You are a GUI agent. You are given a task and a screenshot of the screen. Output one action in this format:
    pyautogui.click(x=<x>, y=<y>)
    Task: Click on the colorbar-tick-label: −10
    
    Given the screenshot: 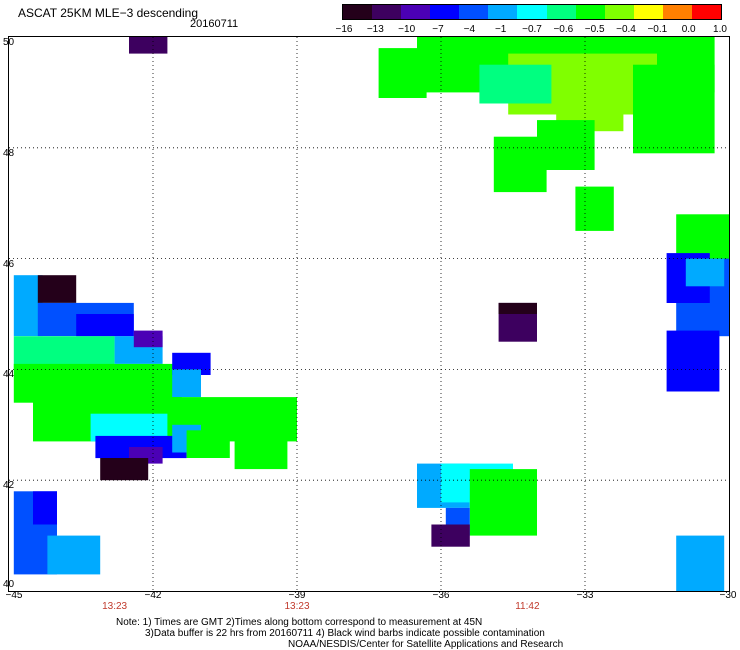 What is the action you would take?
    pyautogui.click(x=407, y=29)
    